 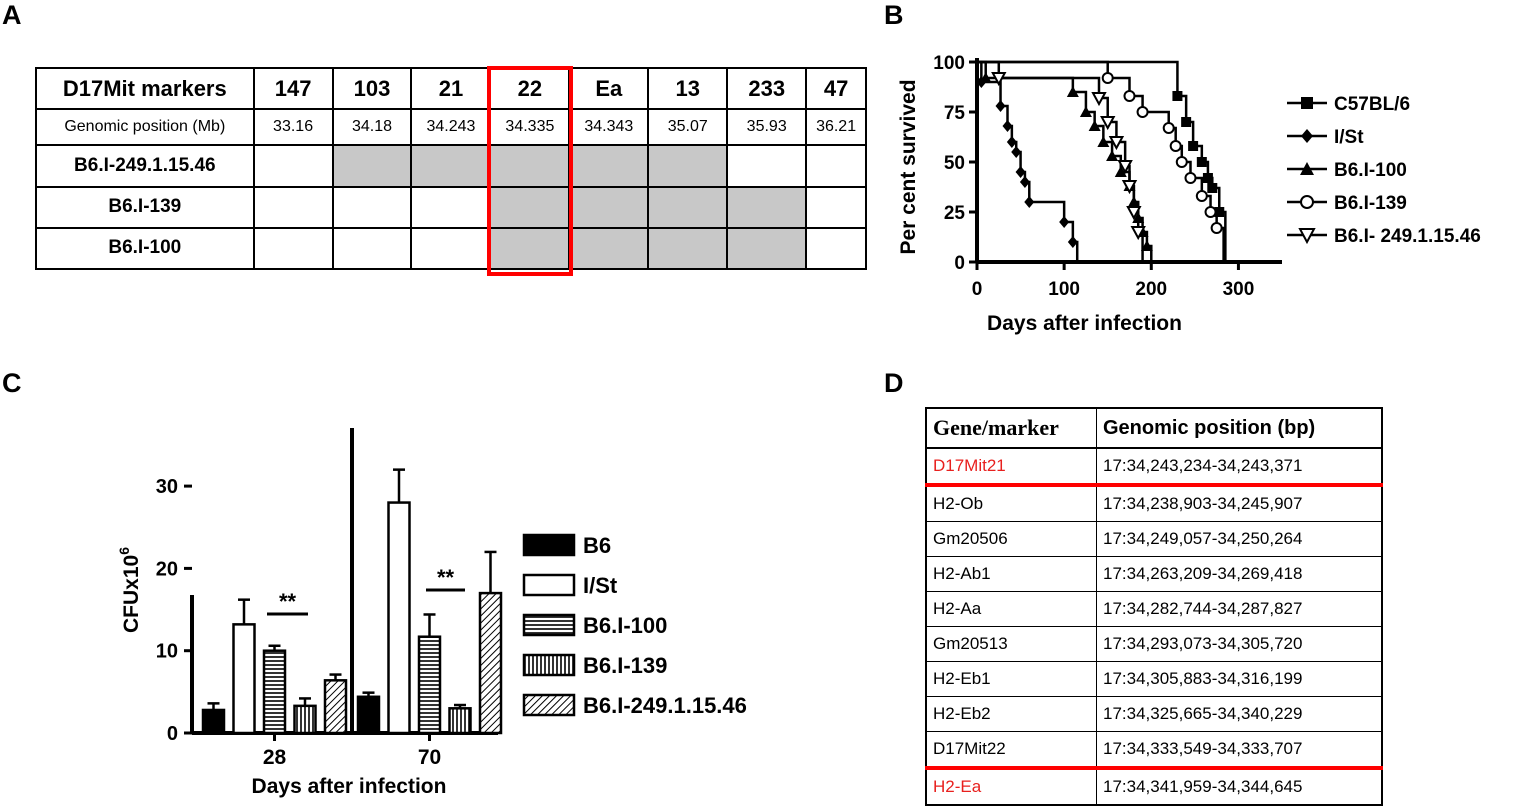 I want to click on gene-position-cell: 17:34,293,073-34,305,720, so click(x=1239, y=644).